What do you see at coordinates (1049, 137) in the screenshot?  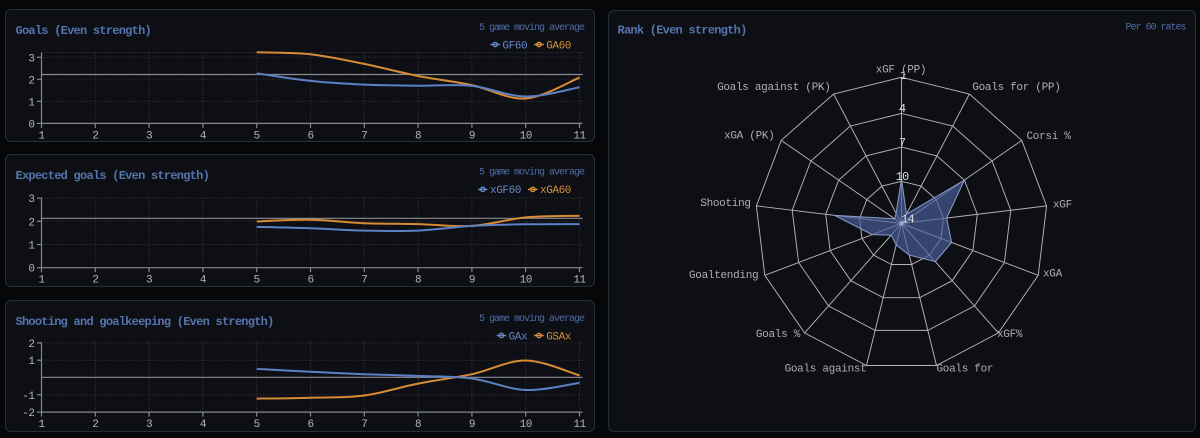 I see `svg-text: Corsi %` at bounding box center [1049, 137].